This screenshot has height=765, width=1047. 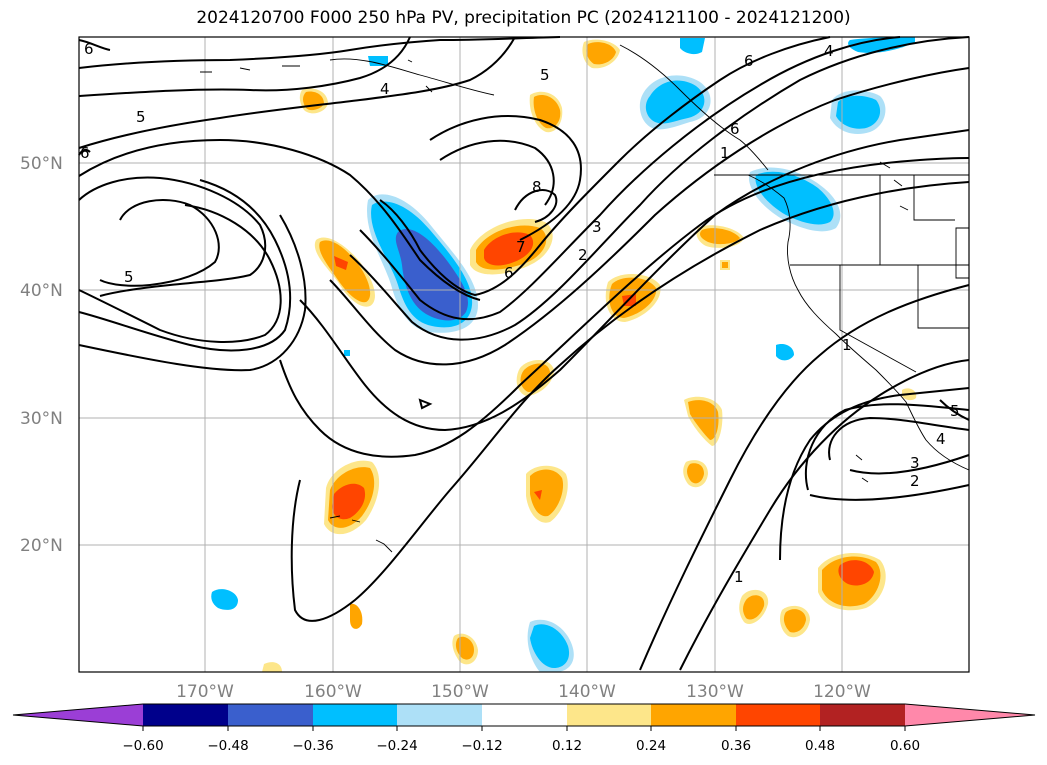 What do you see at coordinates (481, 746) in the screenshot?
I see `colorbar-tick-label: −0.12` at bounding box center [481, 746].